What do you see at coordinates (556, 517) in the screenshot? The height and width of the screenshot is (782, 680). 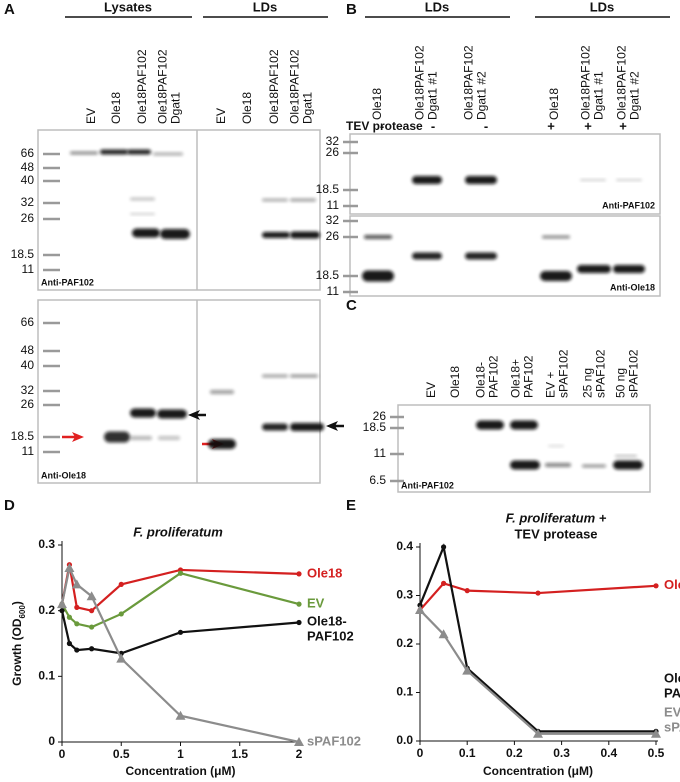 I see `chart-title: F. proliferatum +` at bounding box center [556, 517].